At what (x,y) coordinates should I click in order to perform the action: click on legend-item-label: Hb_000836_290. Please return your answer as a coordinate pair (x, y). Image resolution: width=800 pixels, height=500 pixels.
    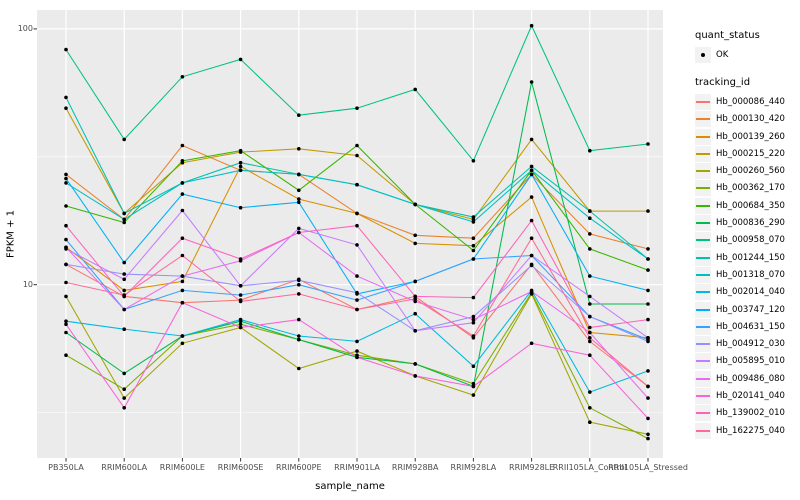
    Looking at the image, I should click on (750, 223).